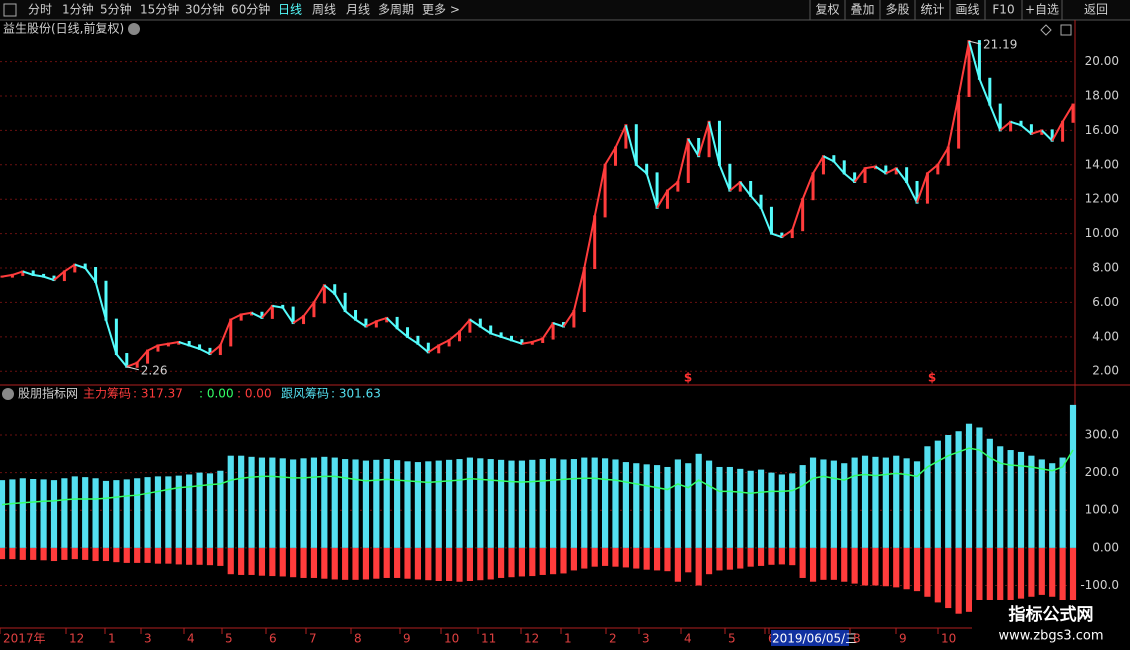  Describe the element at coordinates (1105, 547) in the screenshot. I see `y-tick-label: 0.00` at that location.